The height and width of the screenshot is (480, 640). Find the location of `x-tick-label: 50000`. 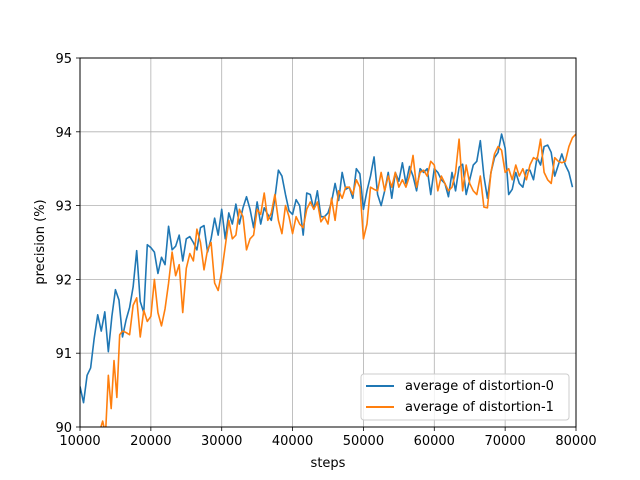

x-tick-label: 50000 is located at coordinates (363, 441).